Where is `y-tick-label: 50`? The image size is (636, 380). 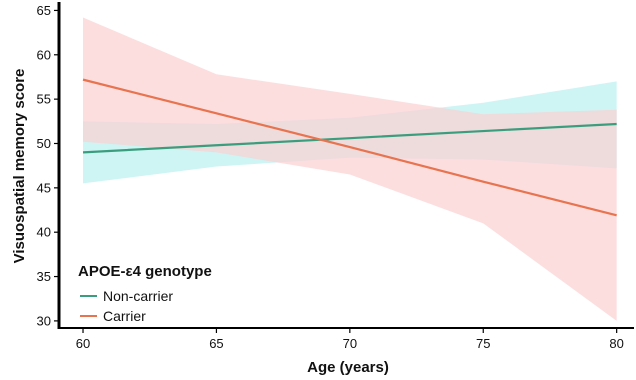 y-tick-label: 50 is located at coordinates (44, 143).